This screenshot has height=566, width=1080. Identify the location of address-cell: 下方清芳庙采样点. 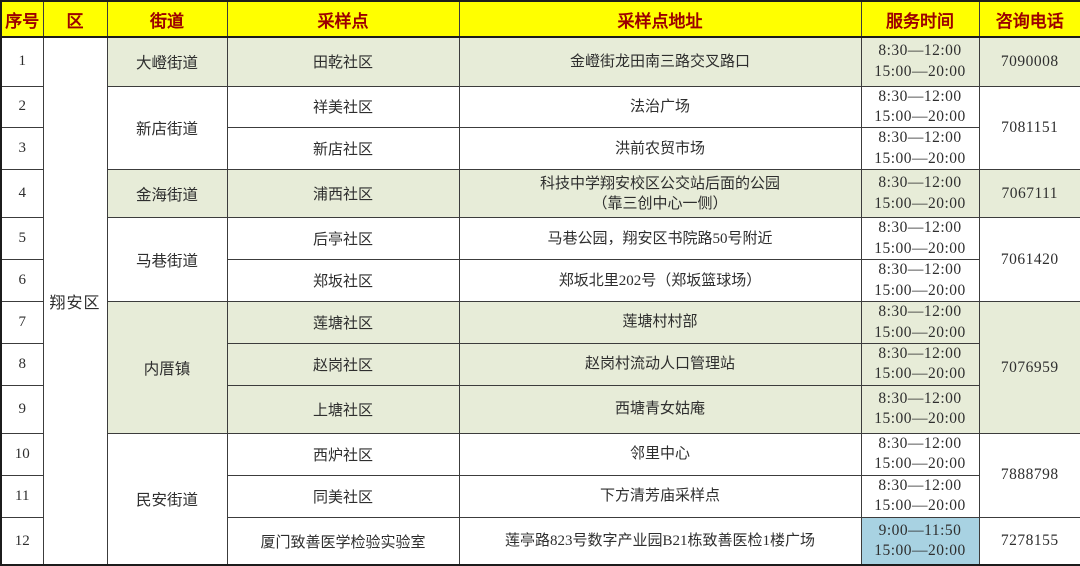
(660, 496).